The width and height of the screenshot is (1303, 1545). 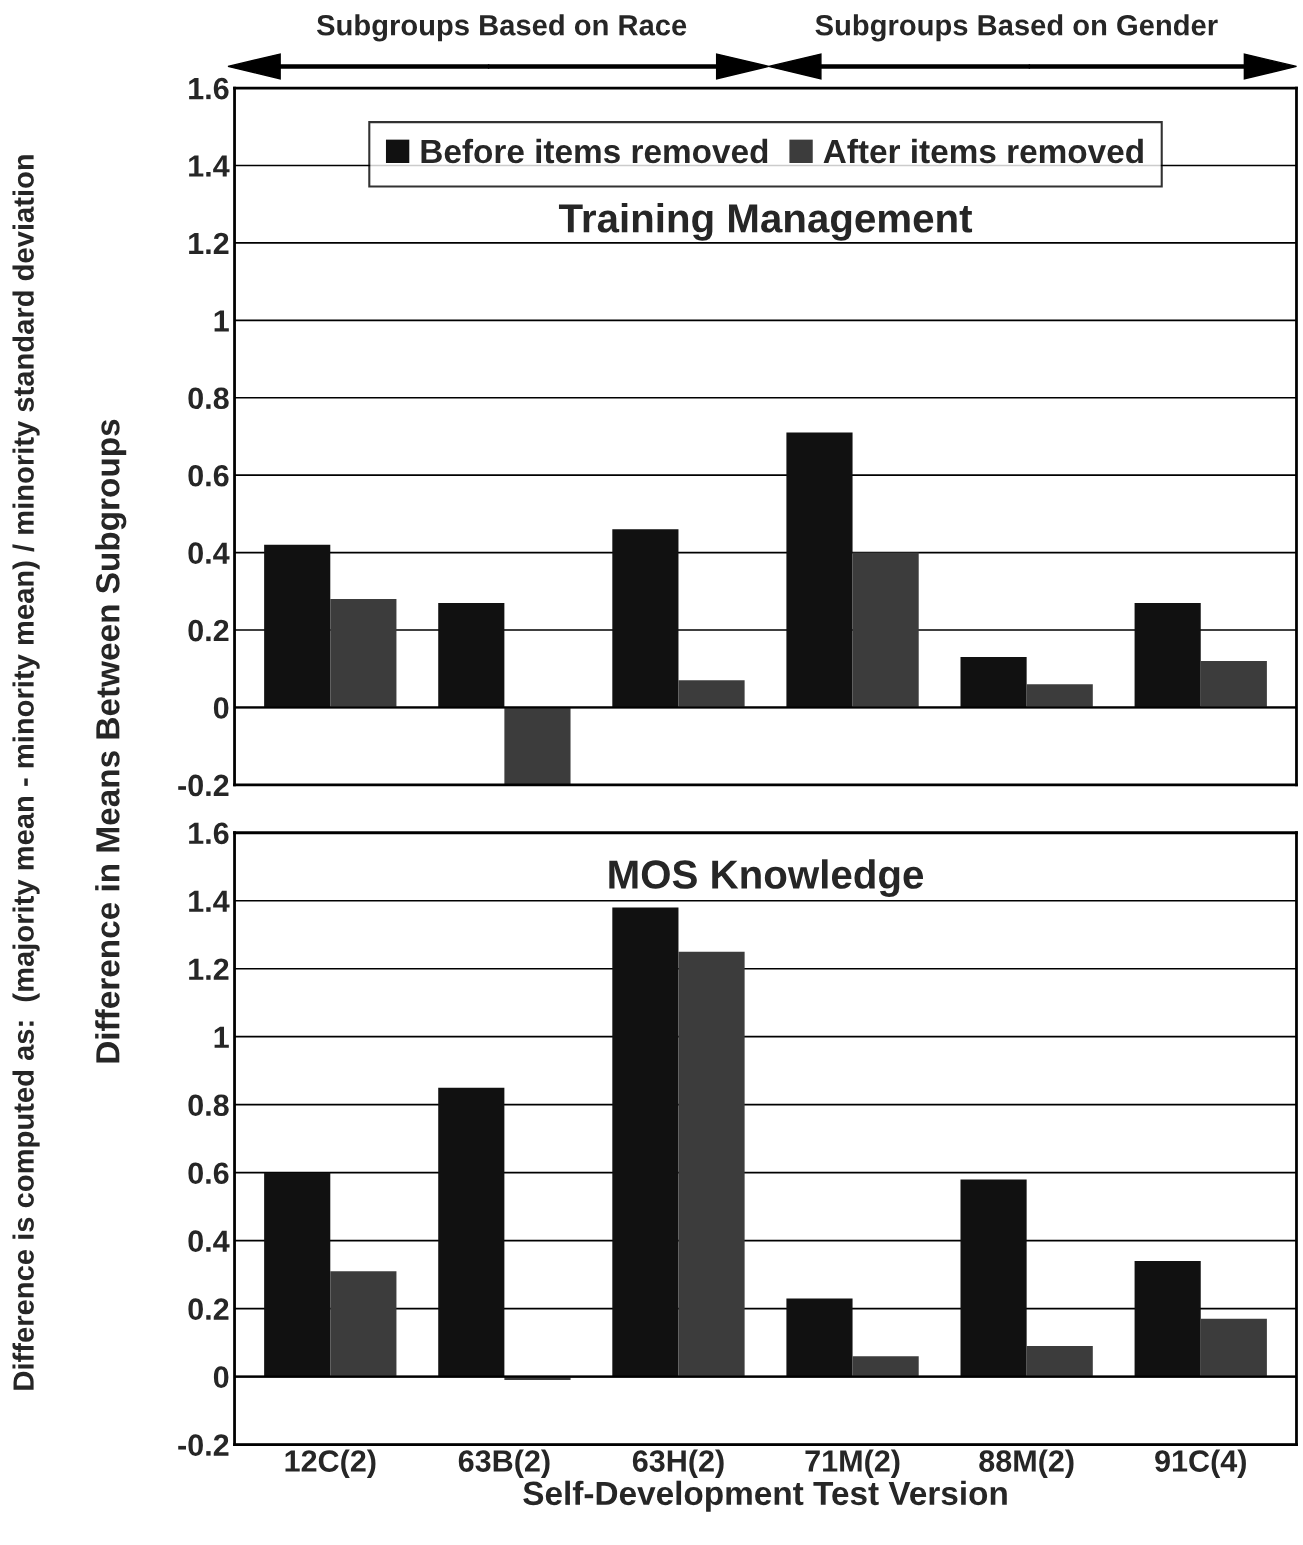 What do you see at coordinates (1026, 1463) in the screenshot?
I see `x-tick-label: 88M(2)` at bounding box center [1026, 1463].